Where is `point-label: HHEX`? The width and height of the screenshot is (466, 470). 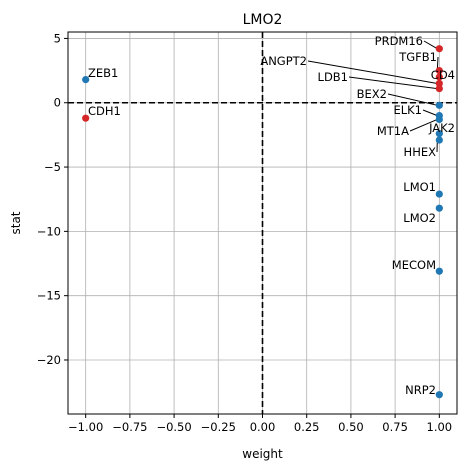 point-label: HHEX is located at coordinates (420, 152).